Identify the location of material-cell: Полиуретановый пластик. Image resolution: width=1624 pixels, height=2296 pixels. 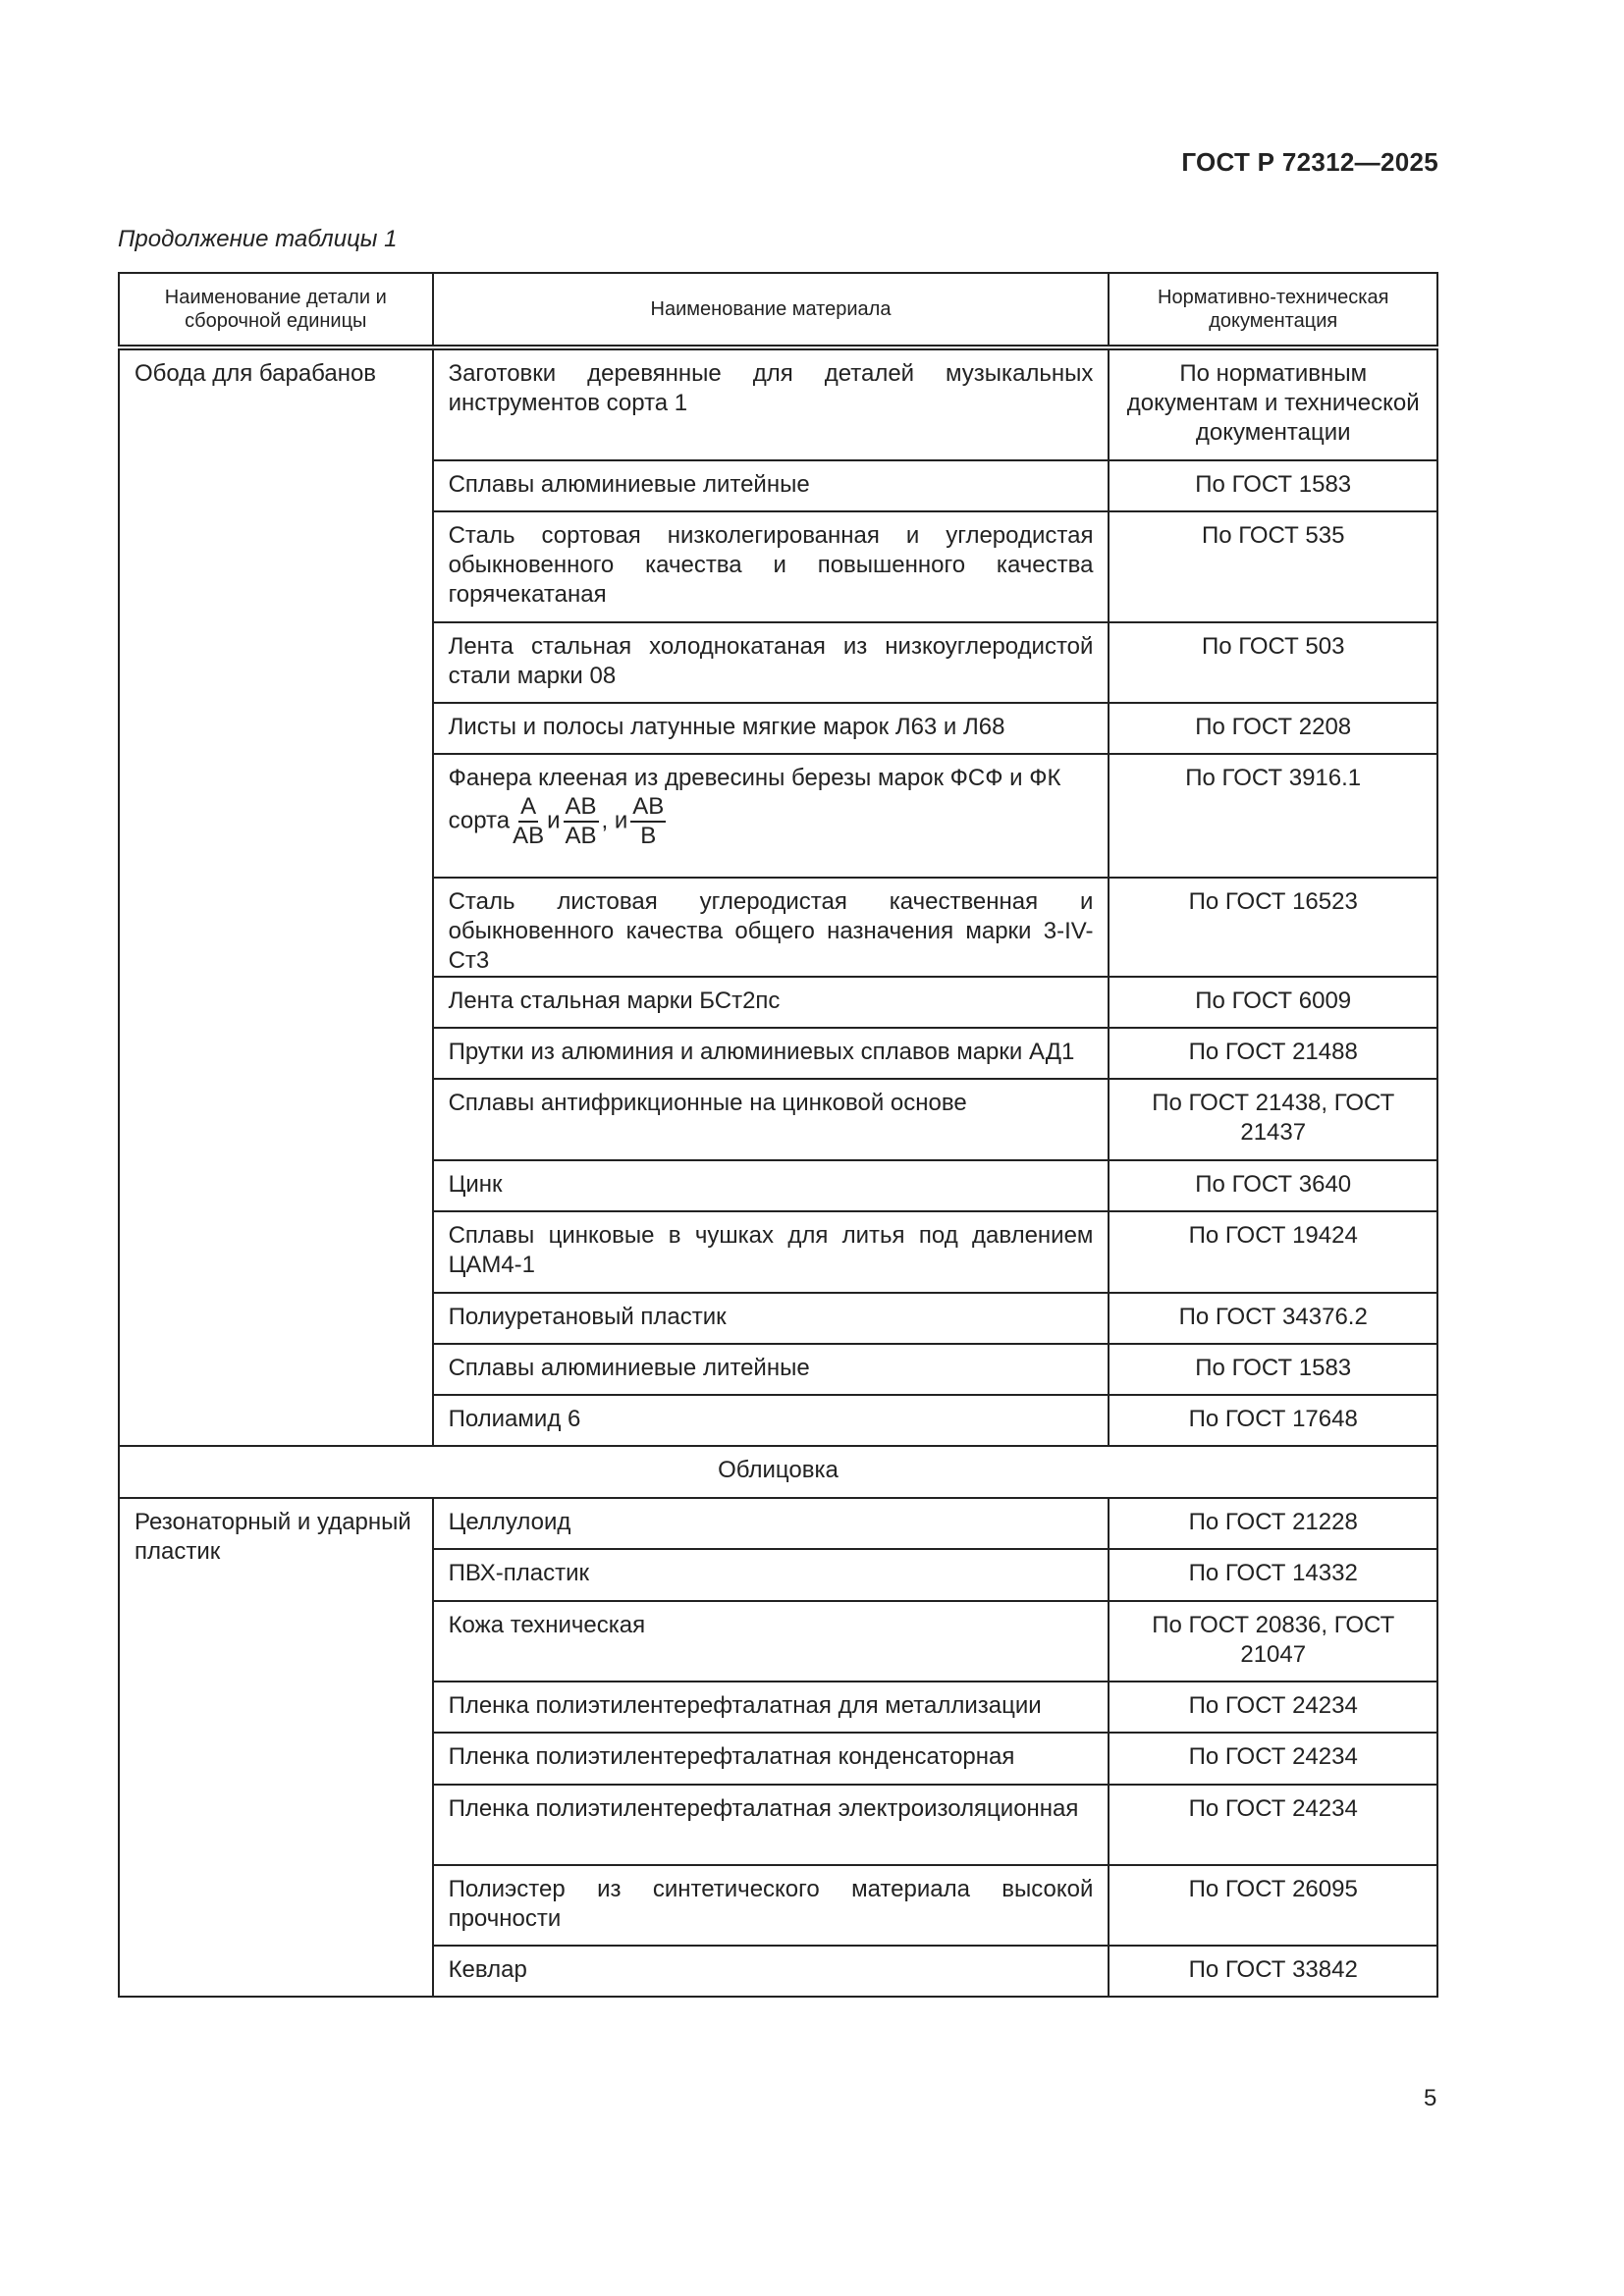
(770, 1319).